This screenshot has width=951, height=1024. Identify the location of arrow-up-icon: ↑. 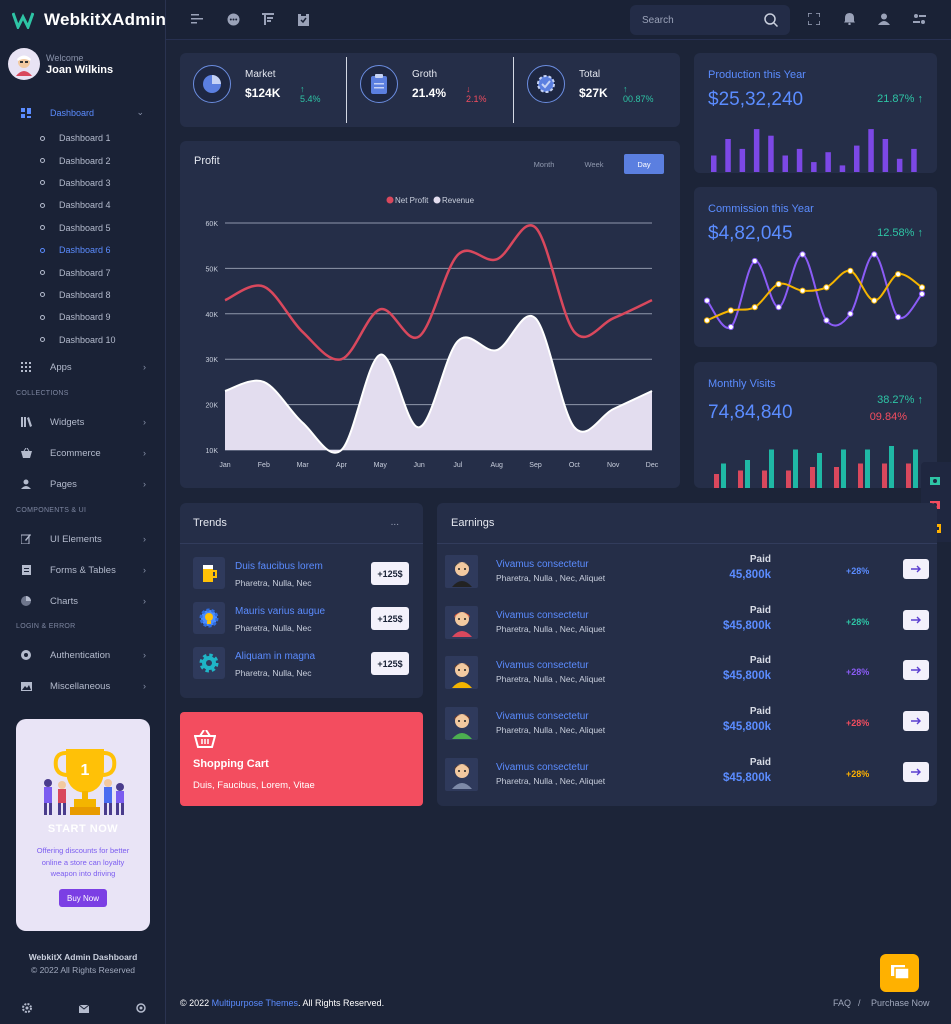
(918, 233).